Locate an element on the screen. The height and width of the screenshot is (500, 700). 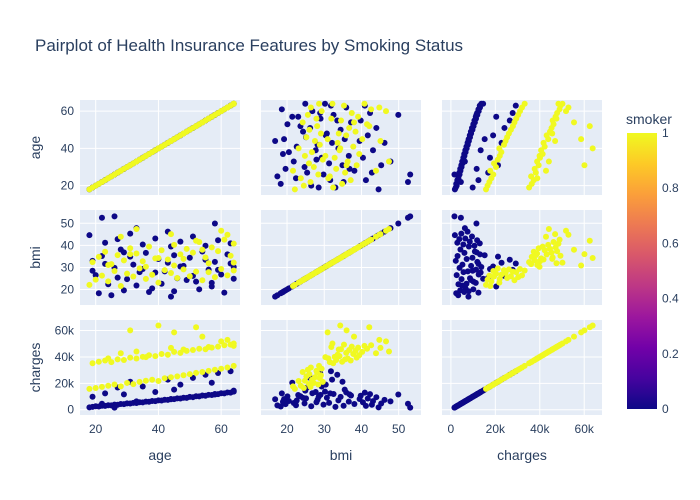
y-tick-label: 40k is located at coordinates (65, 357).